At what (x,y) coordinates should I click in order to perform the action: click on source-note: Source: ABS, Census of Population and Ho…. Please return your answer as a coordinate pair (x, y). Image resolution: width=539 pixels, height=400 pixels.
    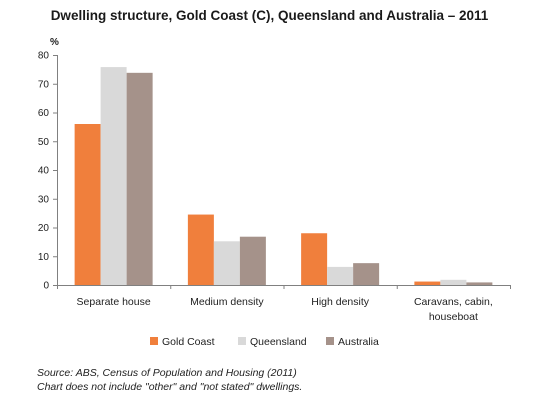
    Looking at the image, I should click on (169, 380).